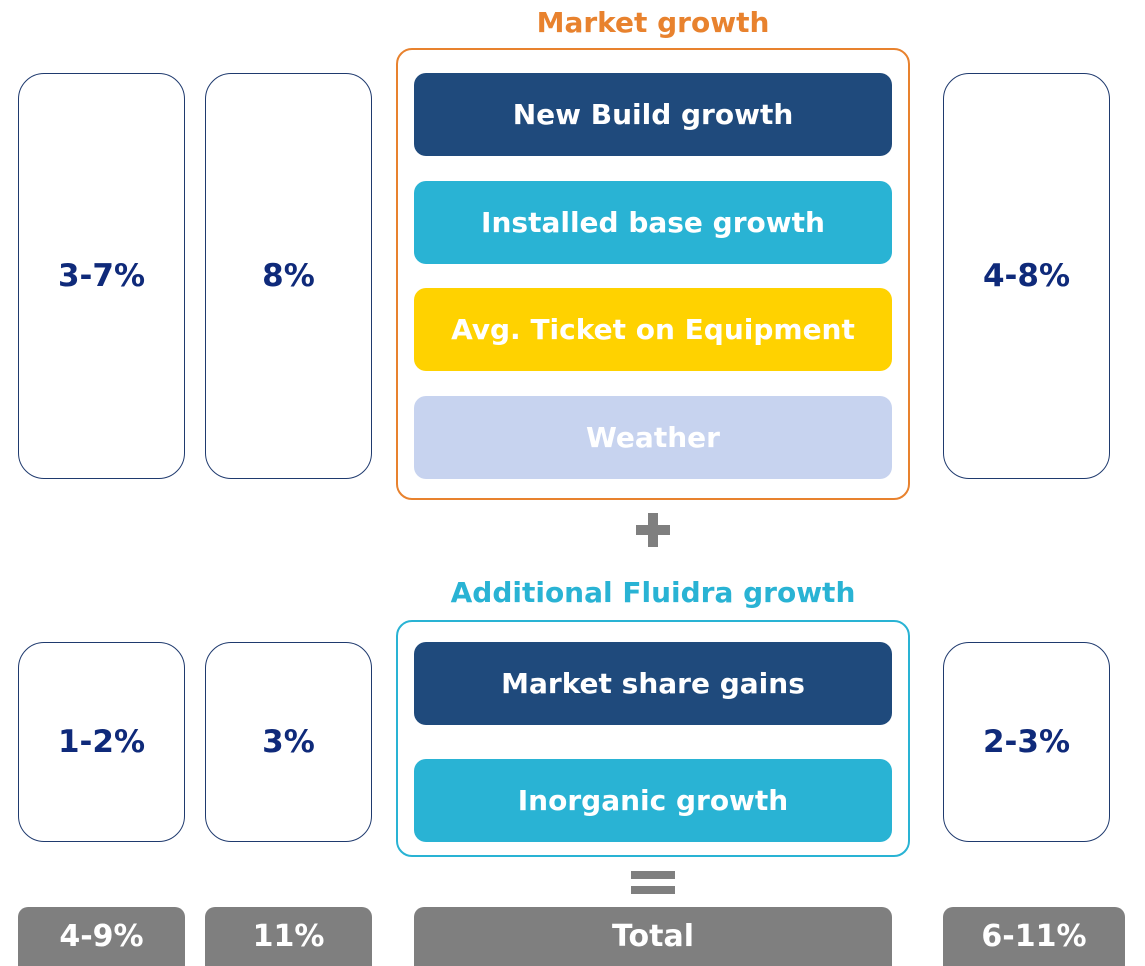  What do you see at coordinates (101, 936) in the screenshot?
I see `total-value: 4-9%` at bounding box center [101, 936].